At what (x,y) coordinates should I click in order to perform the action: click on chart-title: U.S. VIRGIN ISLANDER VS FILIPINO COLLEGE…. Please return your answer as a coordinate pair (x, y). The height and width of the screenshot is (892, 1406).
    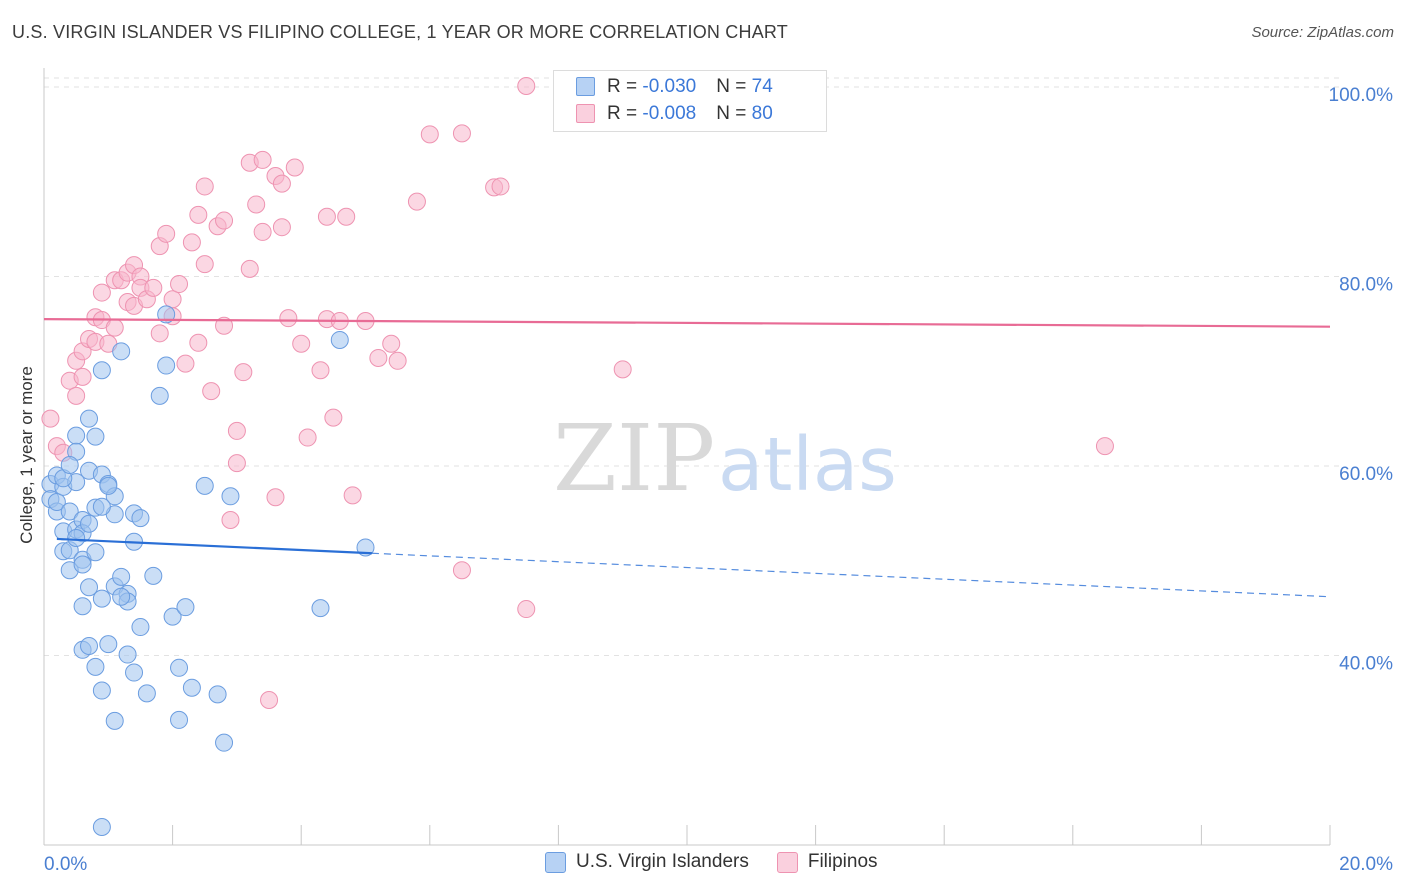
    Looking at the image, I should click on (400, 32).